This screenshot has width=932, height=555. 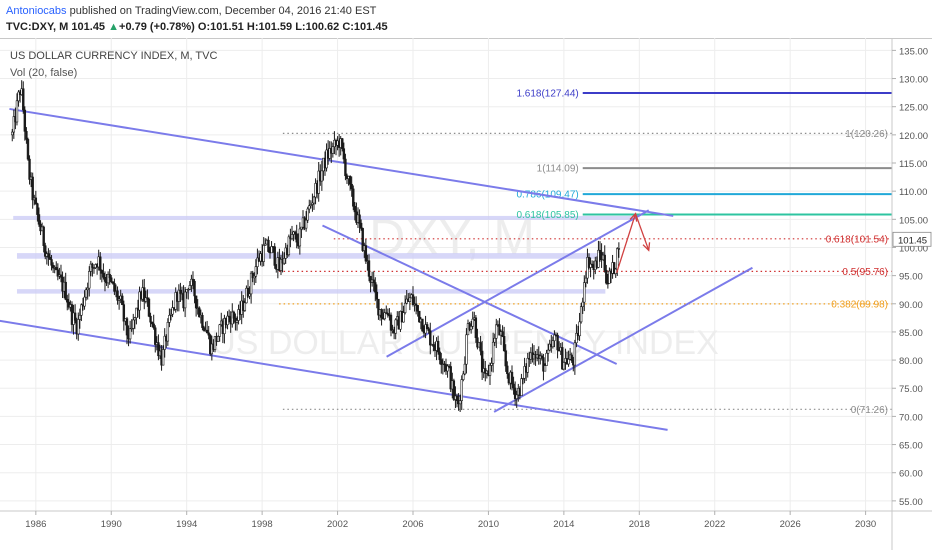 What do you see at coordinates (227, 27) in the screenshot?
I see `open-value: 101.51` at bounding box center [227, 27].